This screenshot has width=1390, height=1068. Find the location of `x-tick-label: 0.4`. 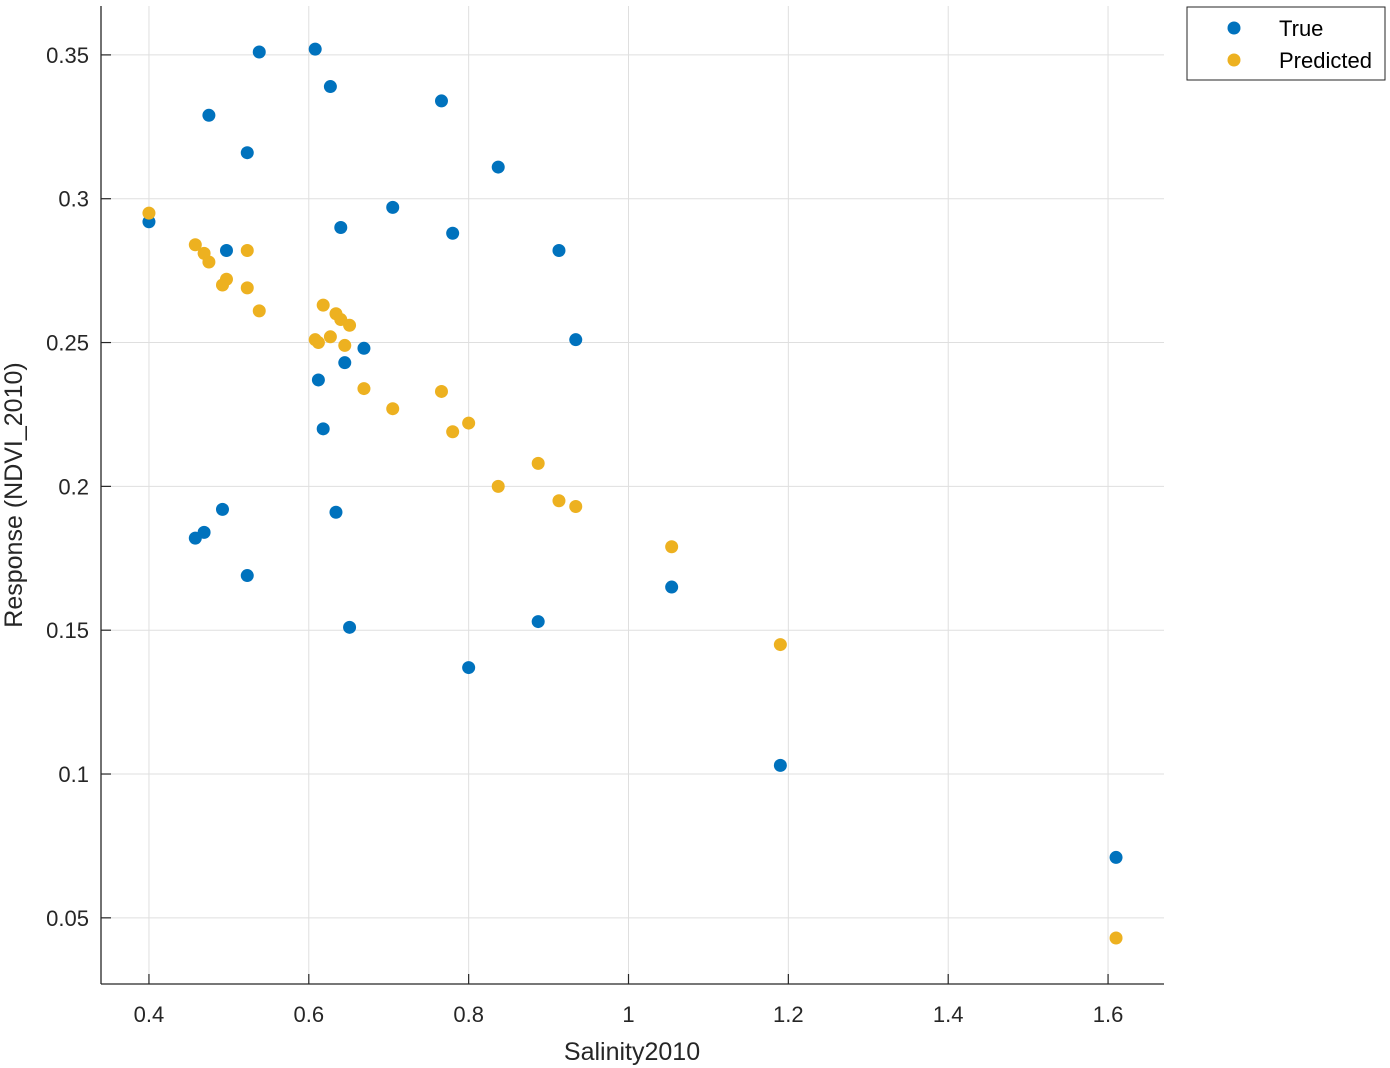

x-tick-label: 0.4 is located at coordinates (149, 1014).